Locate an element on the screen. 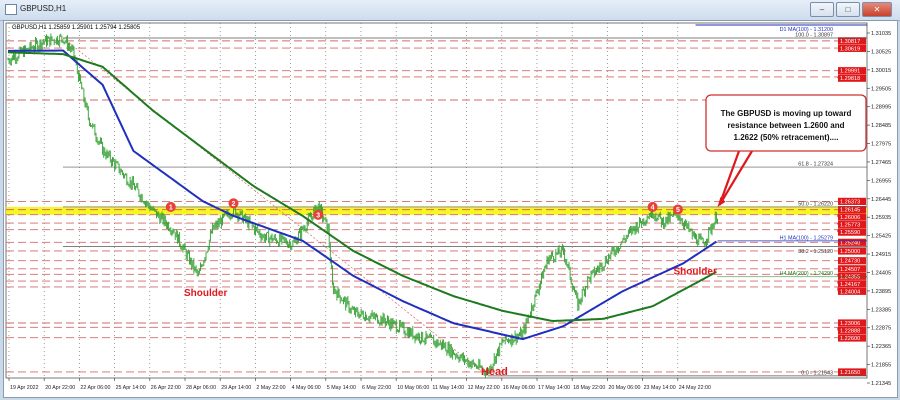 The height and width of the screenshot is (400, 900). price-tag-label: 1.23006 is located at coordinates (850, 324).